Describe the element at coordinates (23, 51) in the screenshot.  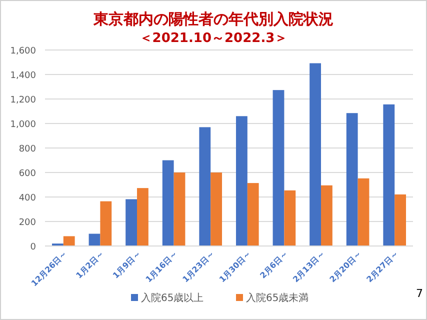
I see `y-tick-label: 1,600` at that location.